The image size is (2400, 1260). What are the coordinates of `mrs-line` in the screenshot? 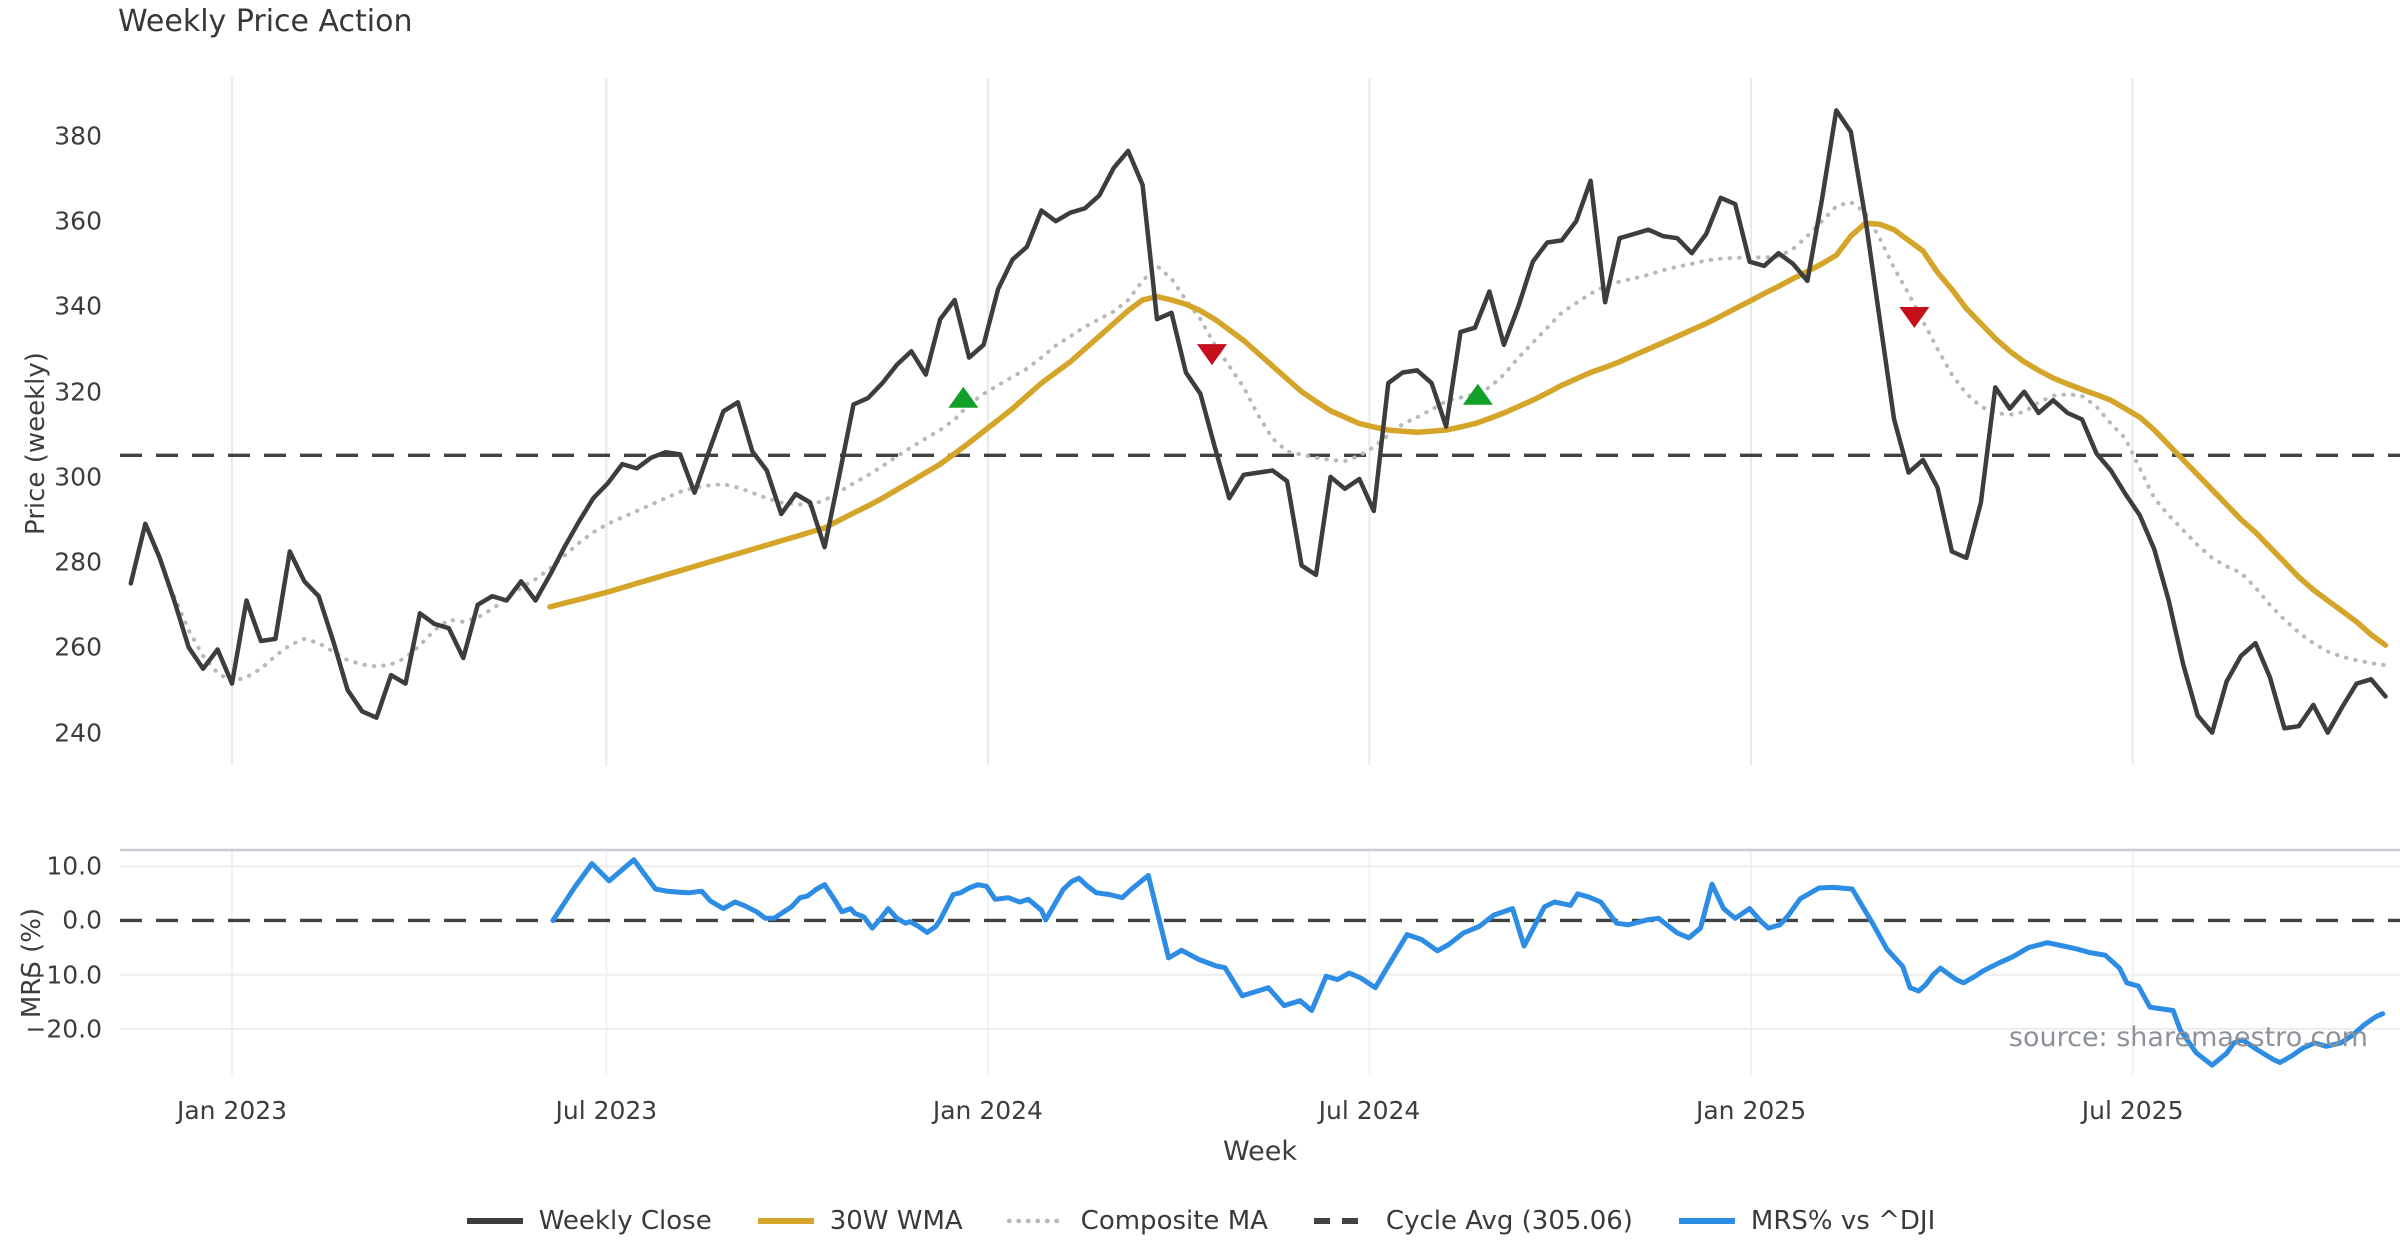 It's located at (1468, 962).